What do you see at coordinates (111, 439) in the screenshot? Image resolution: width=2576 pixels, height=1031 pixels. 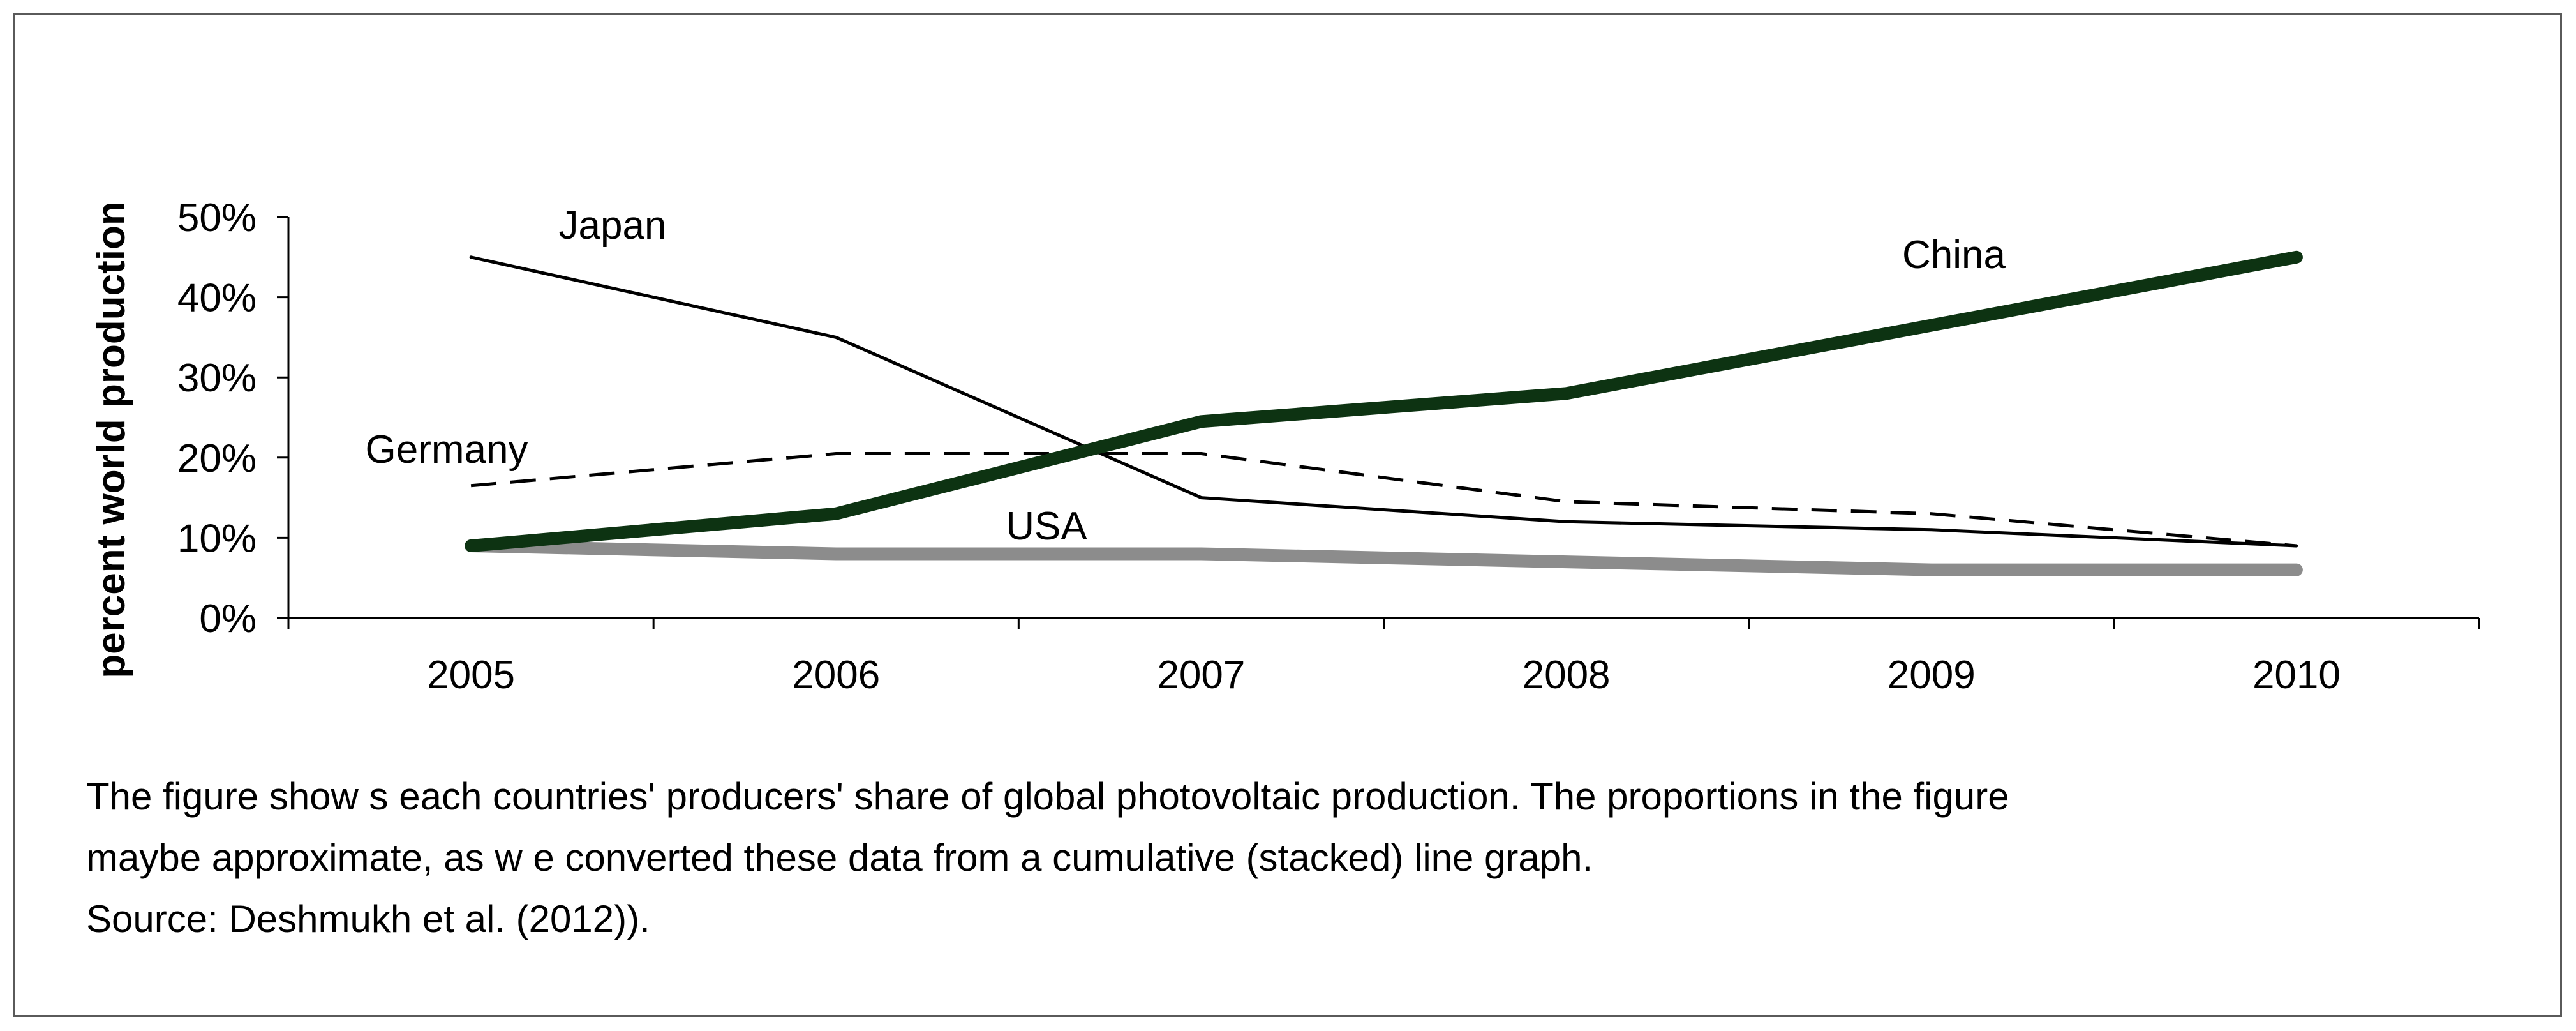 I see `y-axis-title: percent world production` at bounding box center [111, 439].